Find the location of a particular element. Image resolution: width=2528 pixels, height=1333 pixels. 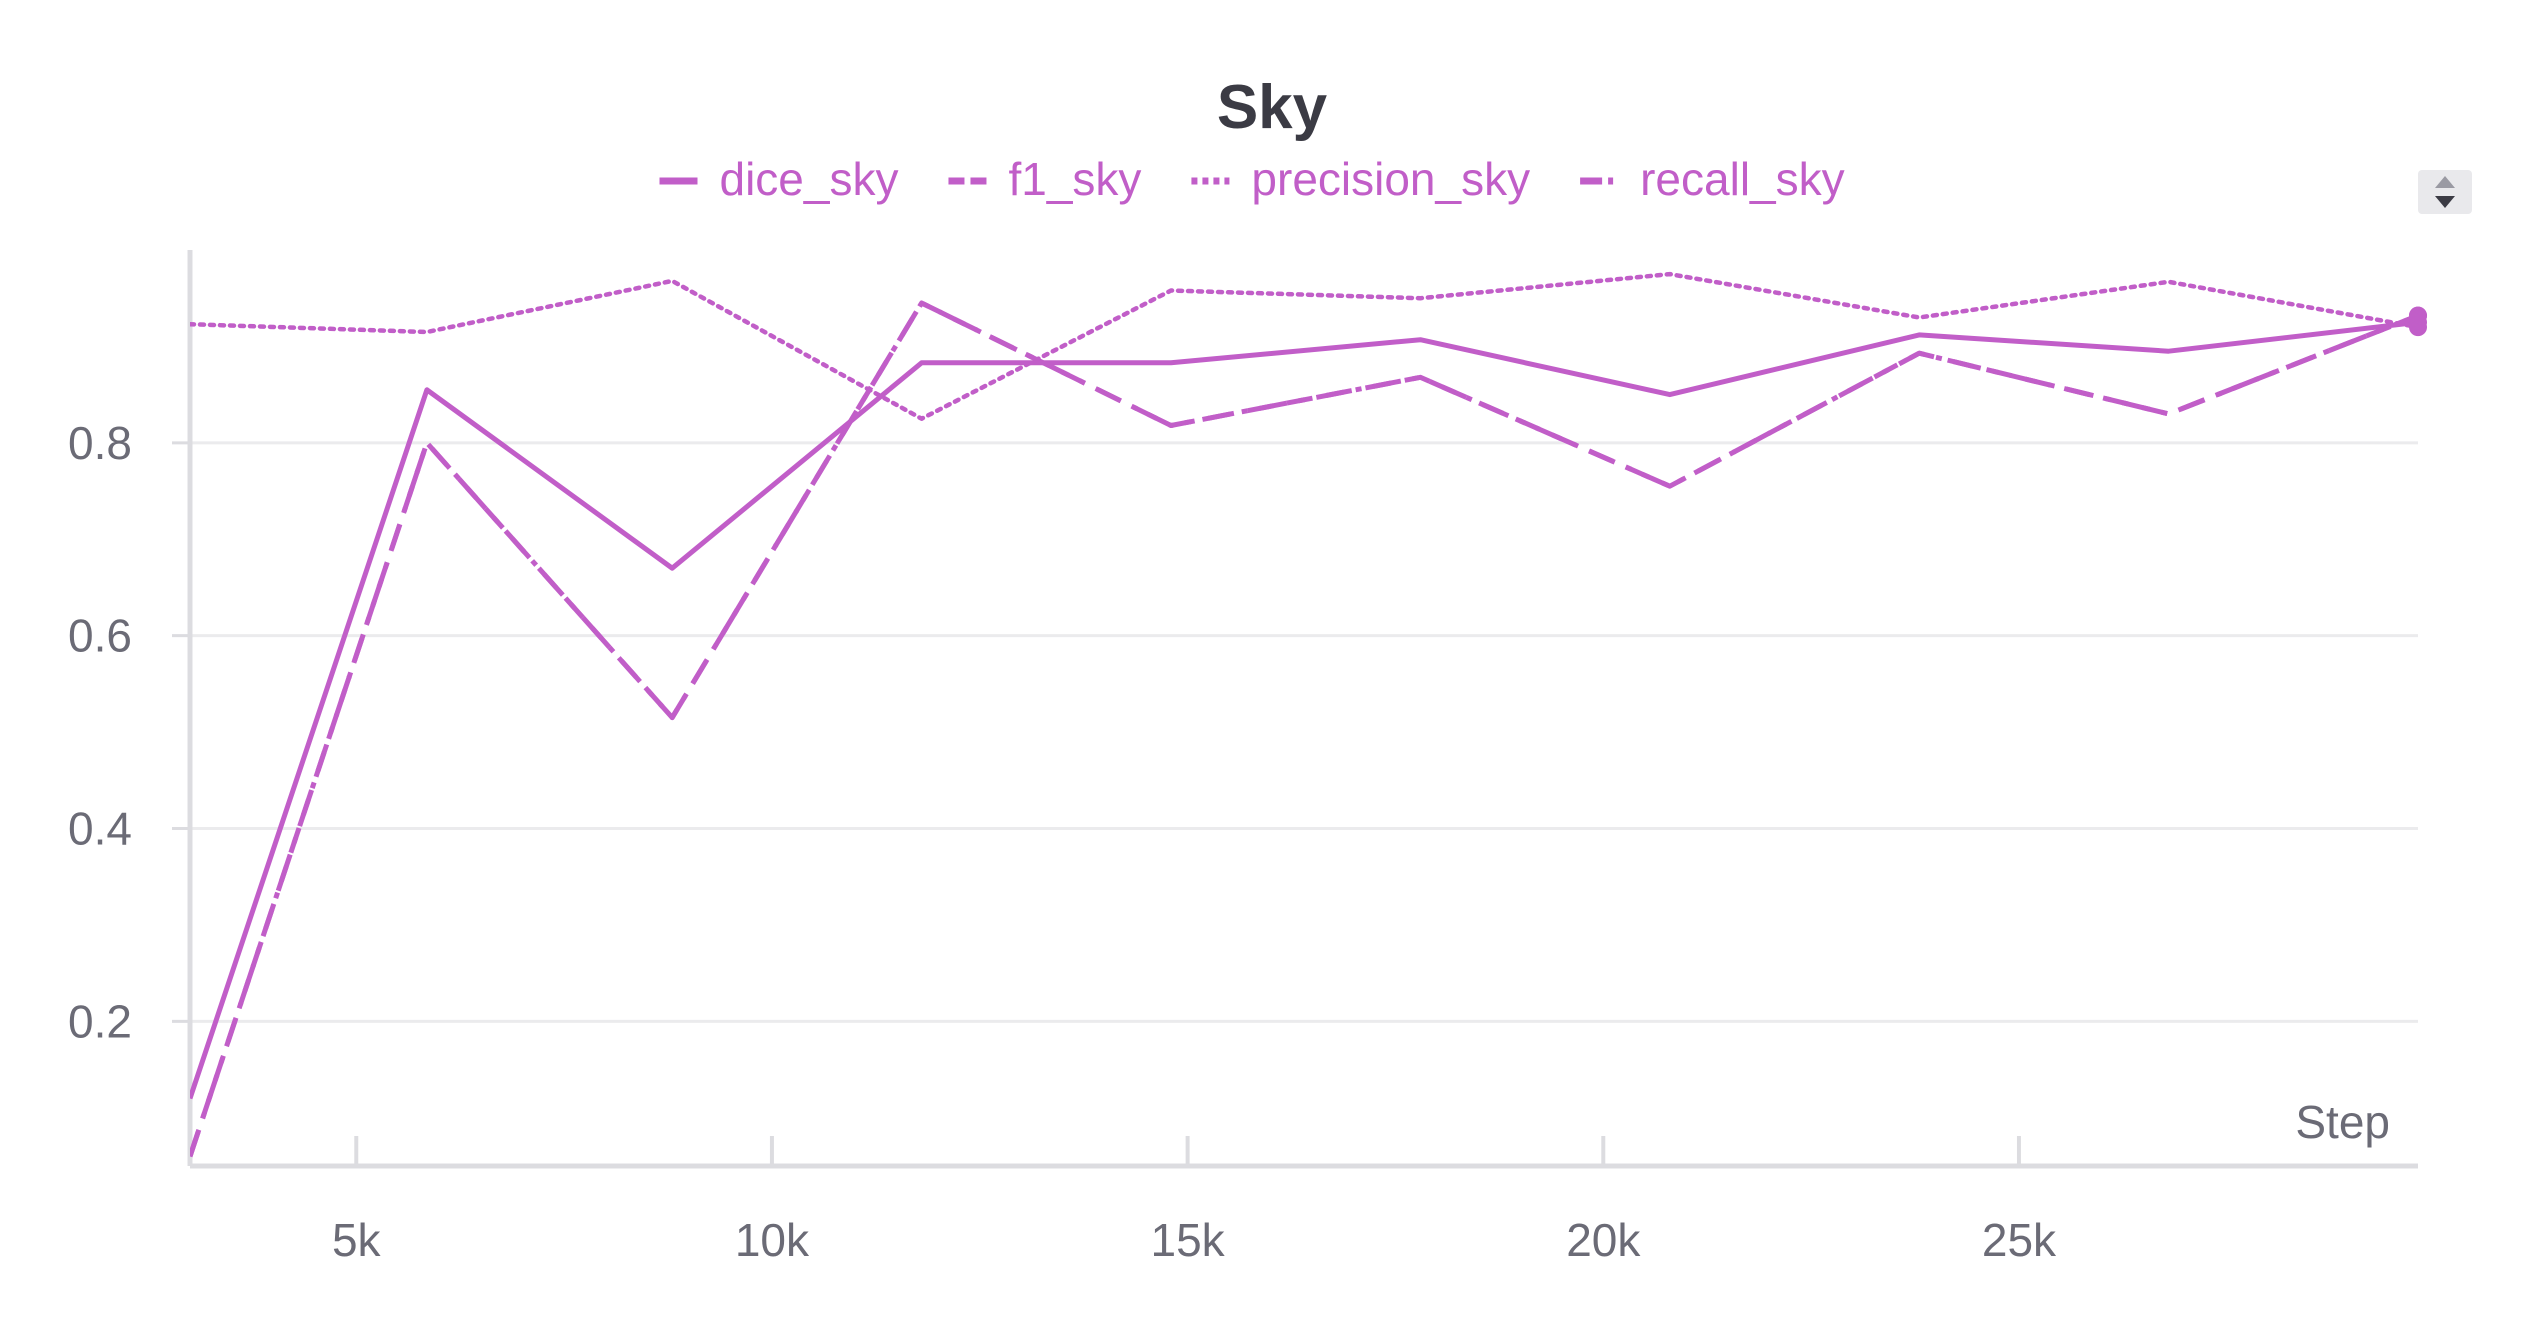

x-tick-label: 15k is located at coordinates (1188, 1240).